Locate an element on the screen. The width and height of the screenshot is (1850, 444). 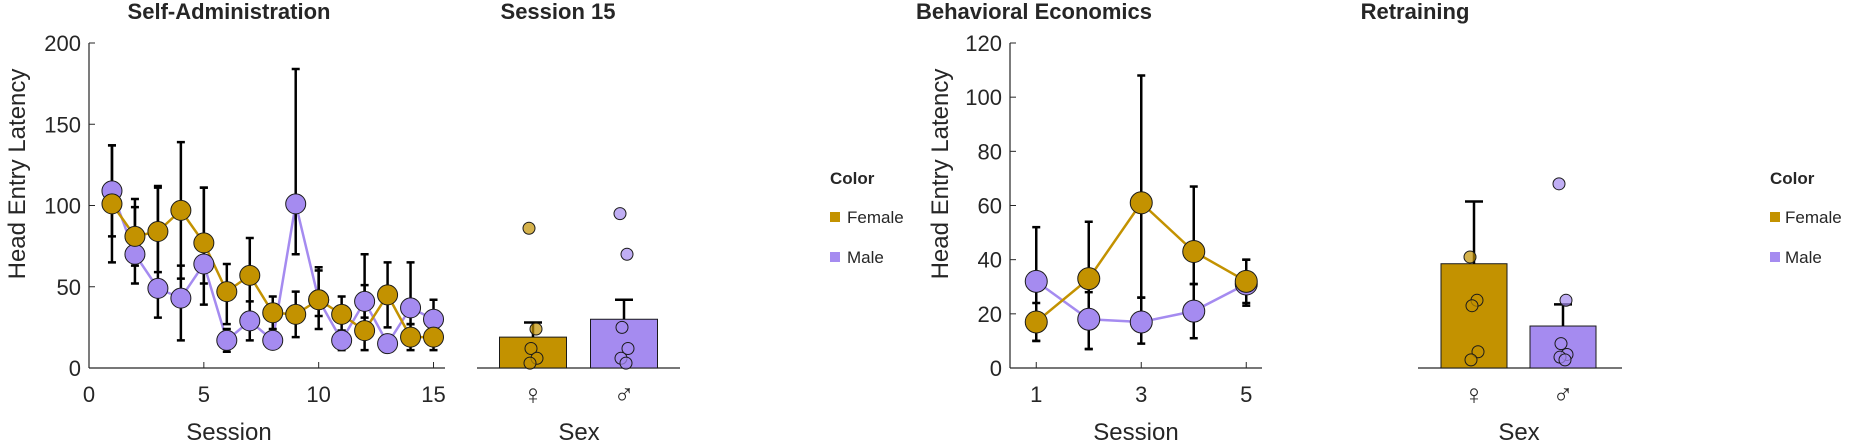
behav-econ-ytick-label: 40 is located at coordinates (990, 260).